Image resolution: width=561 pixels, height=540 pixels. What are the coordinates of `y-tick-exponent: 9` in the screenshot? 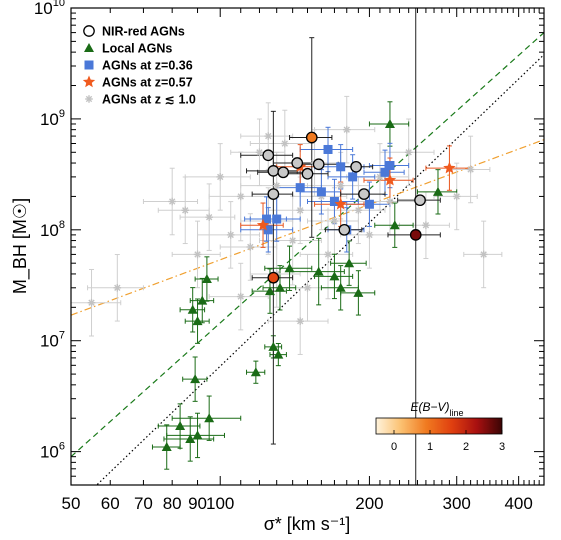 It's located at (62, 114).